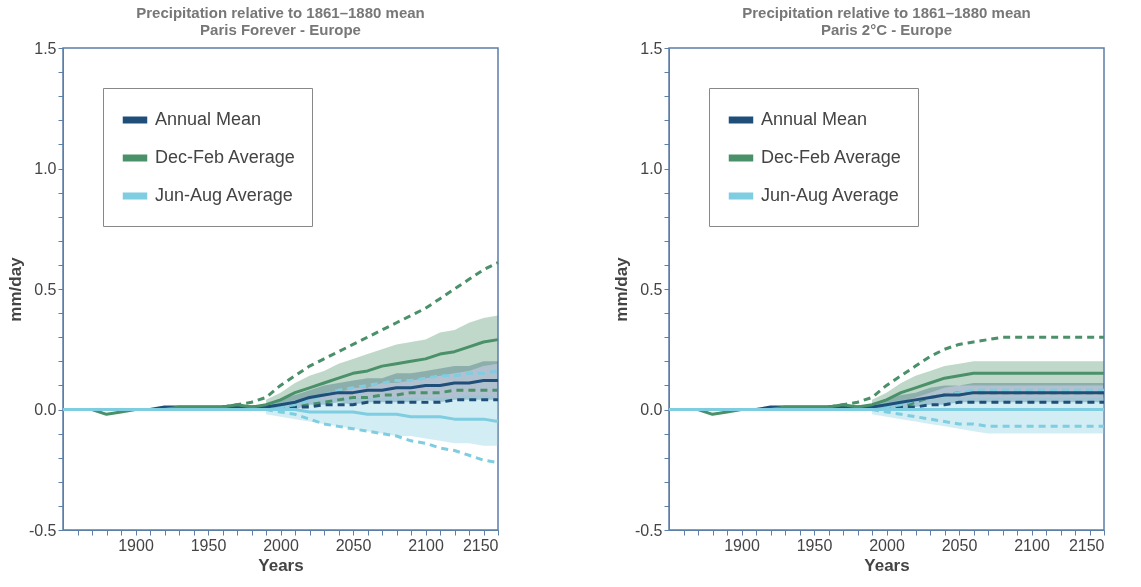  I want to click on chart-subtitle: Paris Forever - Europe, so click(280, 29).